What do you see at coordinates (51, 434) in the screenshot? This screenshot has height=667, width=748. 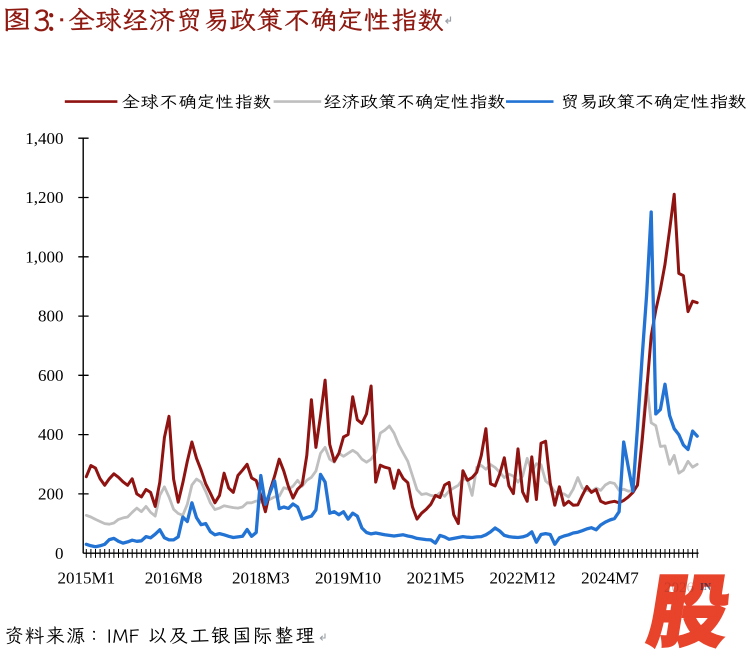 I see `svg-text: 400` at bounding box center [51, 434].